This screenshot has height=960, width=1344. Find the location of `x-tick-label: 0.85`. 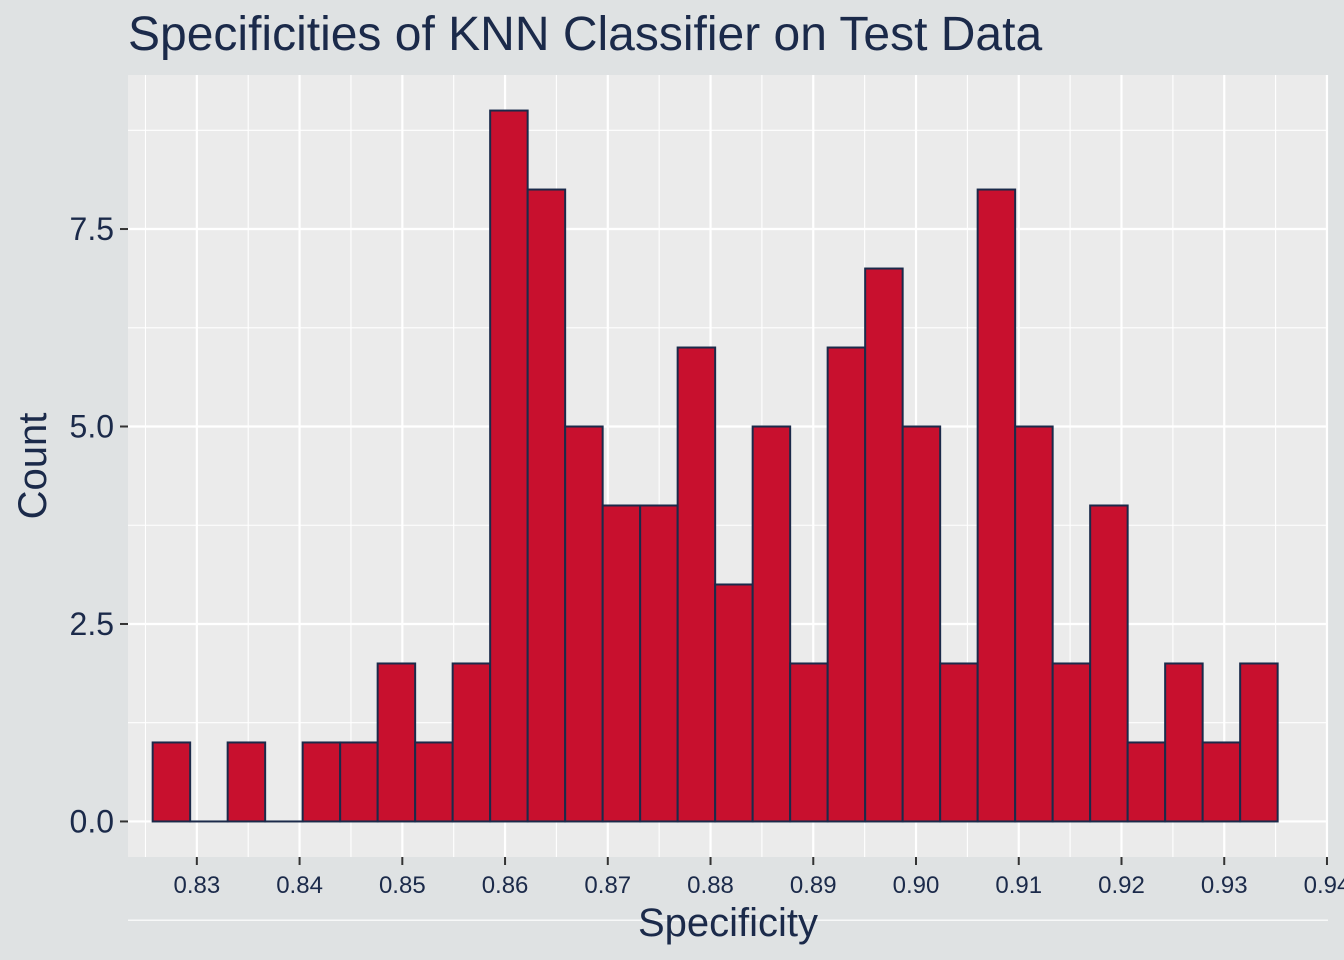

x-tick-label: 0.85 is located at coordinates (402, 885).